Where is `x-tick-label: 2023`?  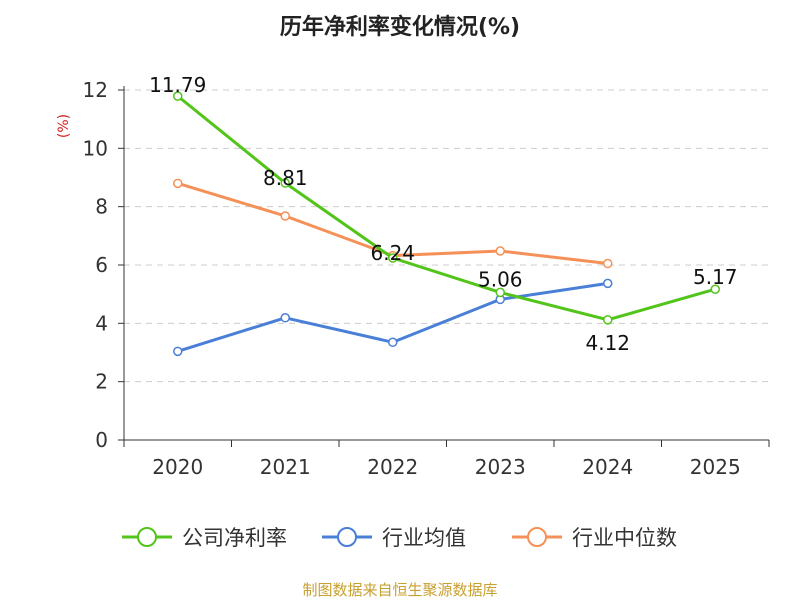 x-tick-label: 2023 is located at coordinates (500, 467).